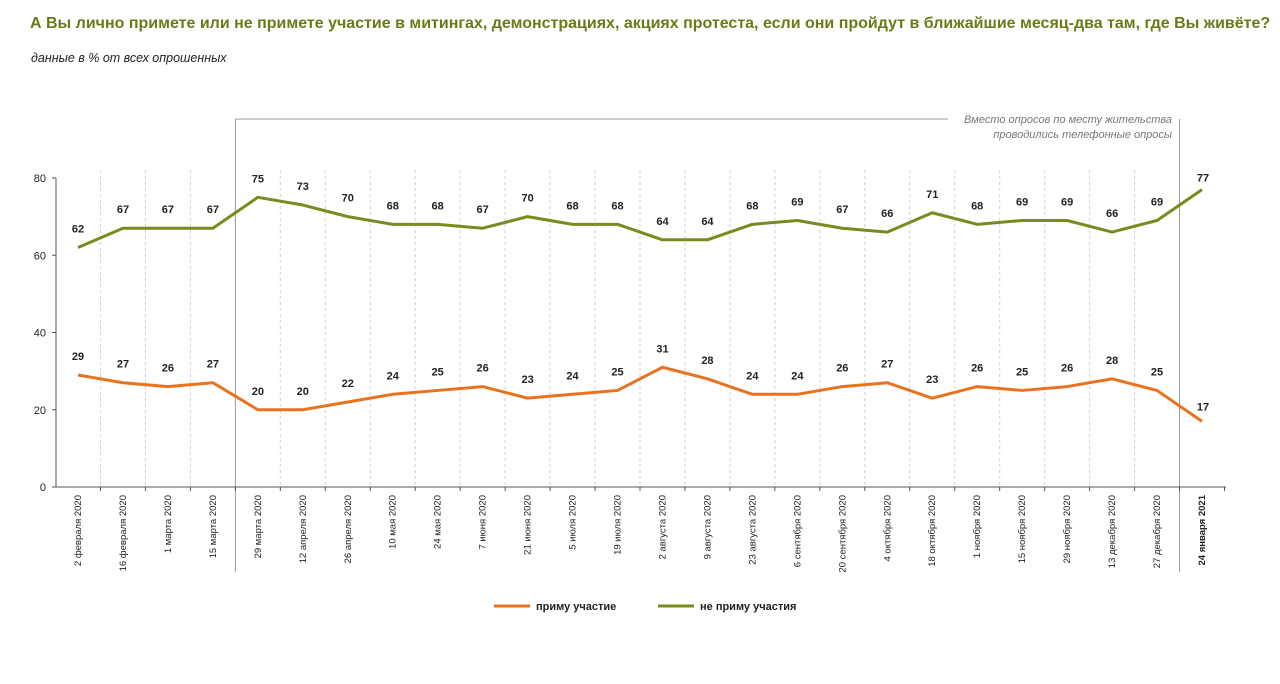 The image size is (1280, 684). Describe the element at coordinates (528, 525) in the screenshot. I see `x-tick-label: 21 июня 2020` at that location.